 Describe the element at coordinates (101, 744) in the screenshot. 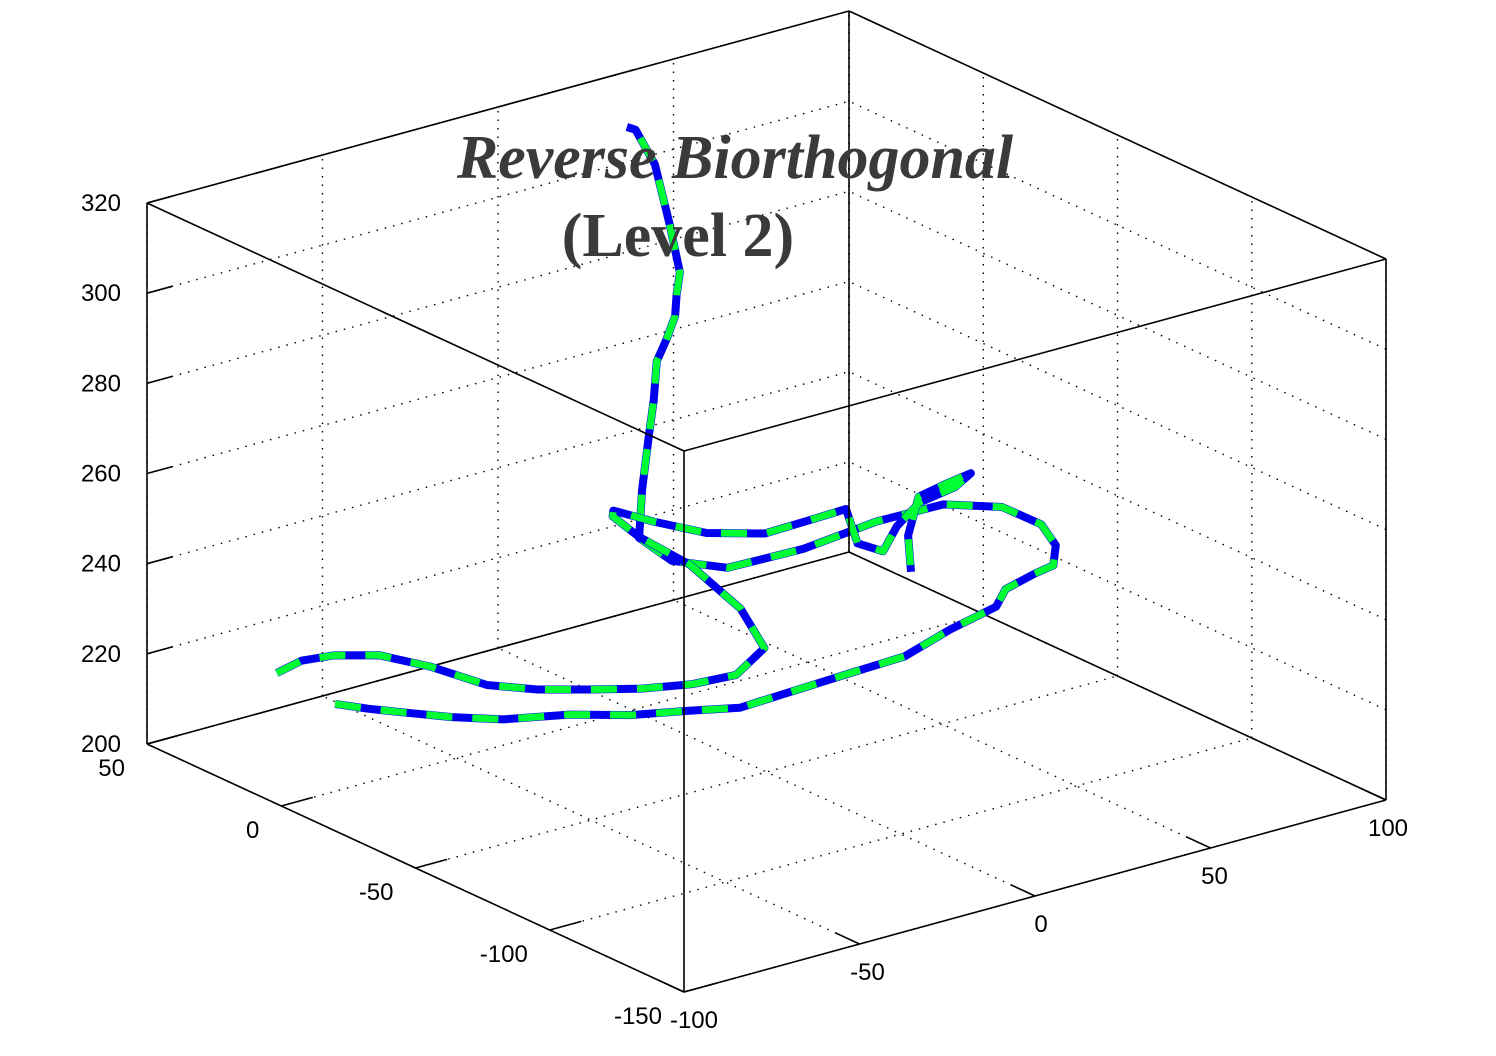

I see `z-tick-label: 200` at that location.